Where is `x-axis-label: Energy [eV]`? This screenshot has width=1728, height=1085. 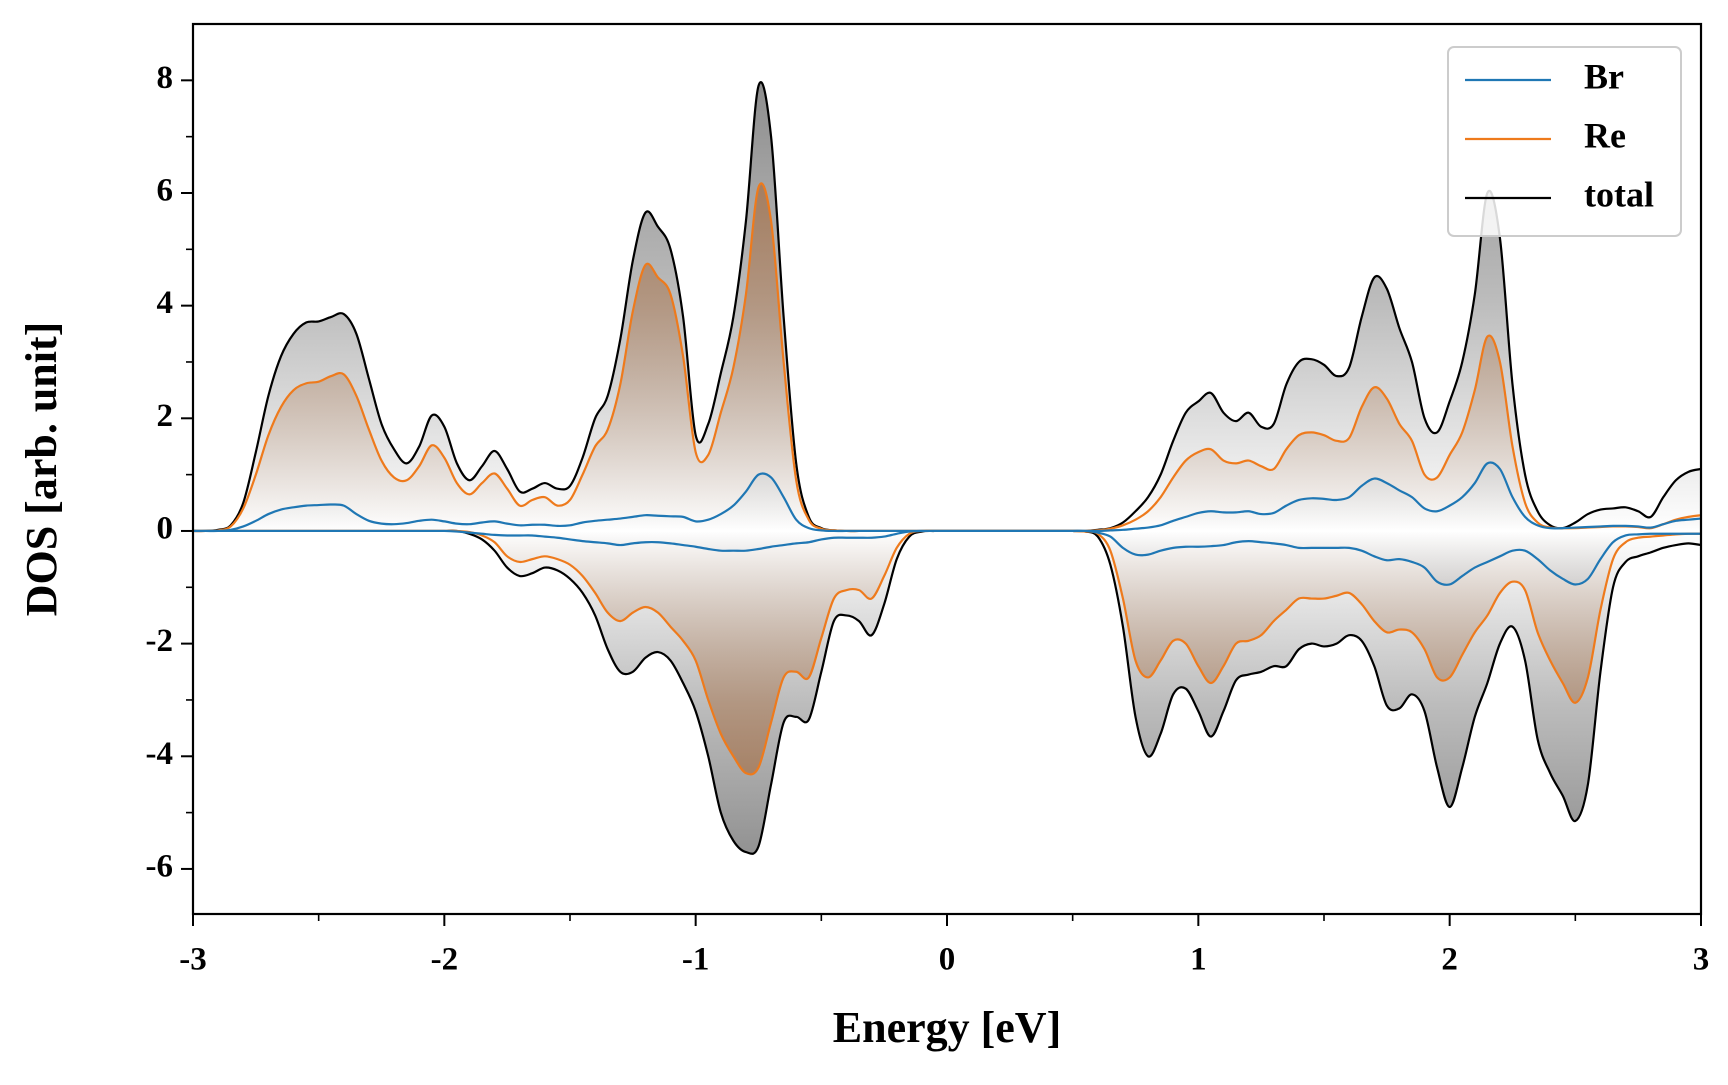
x-axis-label: Energy [eV] is located at coordinates (947, 1027).